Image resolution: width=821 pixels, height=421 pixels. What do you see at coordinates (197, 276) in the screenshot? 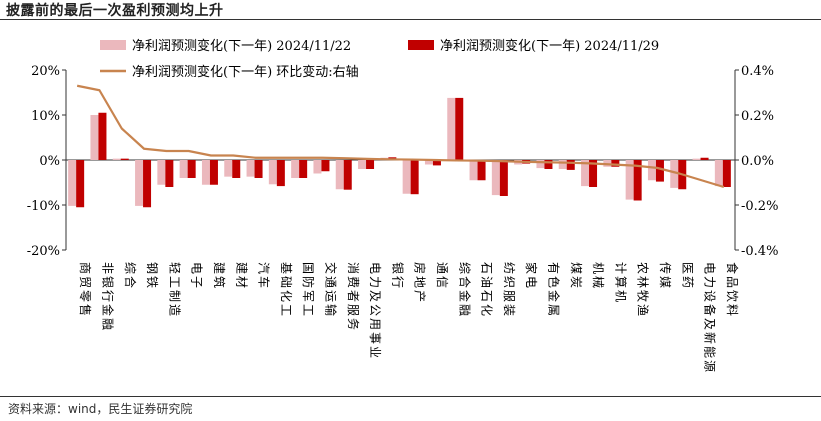
I see `category-label: 电子` at bounding box center [197, 276].